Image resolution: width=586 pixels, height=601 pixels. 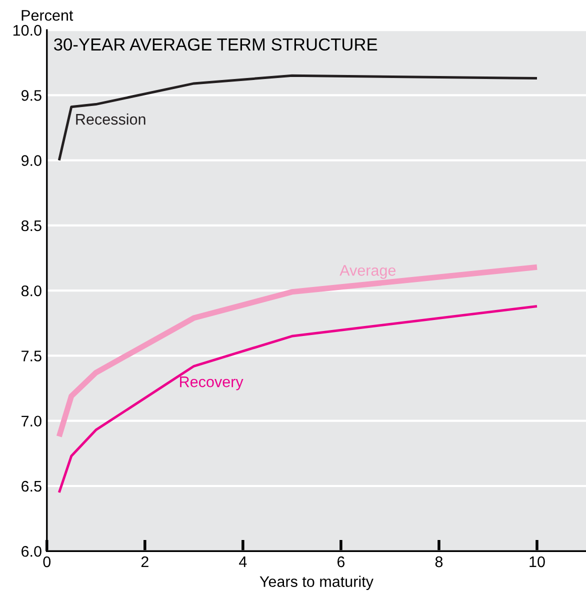 I want to click on y-tick-label: 8.5, so click(x=31, y=226).